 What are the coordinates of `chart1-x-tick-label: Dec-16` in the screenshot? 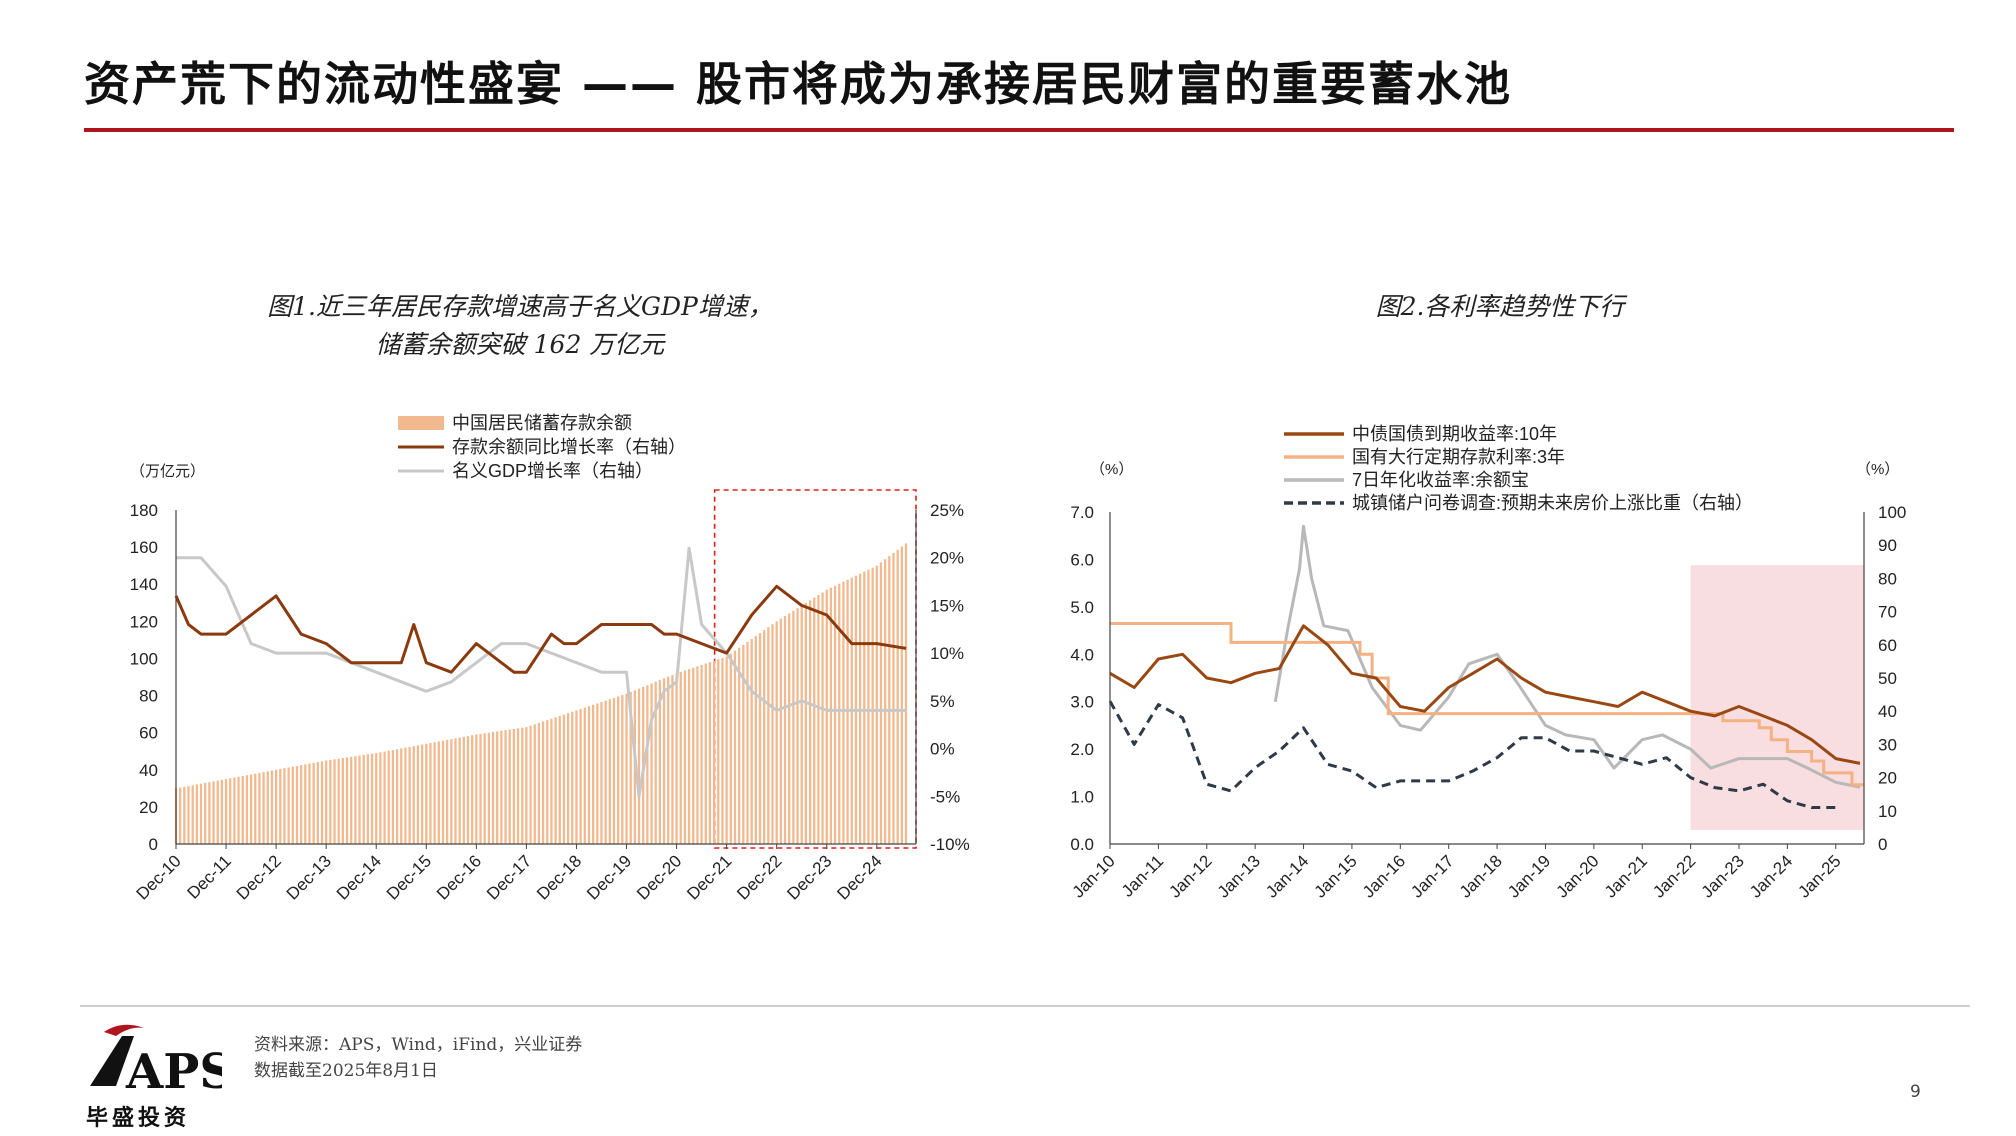 It's located at (459, 877).